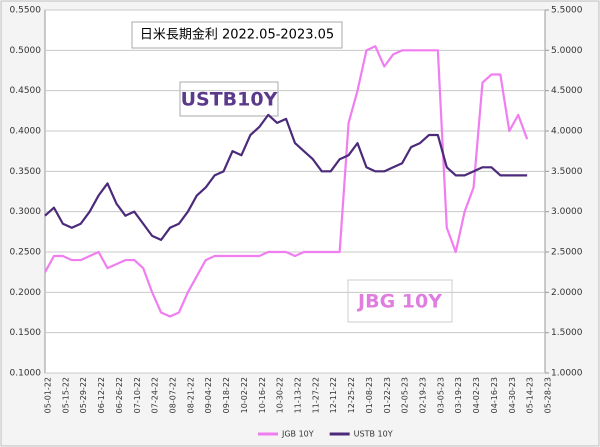 This screenshot has height=447, width=600. What do you see at coordinates (567, 293) in the screenshot?
I see `y2-tick-label: 2.0000` at bounding box center [567, 293].